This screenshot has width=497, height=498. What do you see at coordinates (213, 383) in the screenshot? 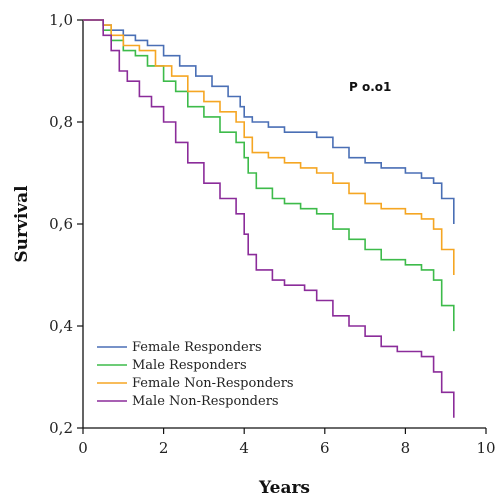
I see `legend-label-3: Female Non-Responders` at bounding box center [213, 383].